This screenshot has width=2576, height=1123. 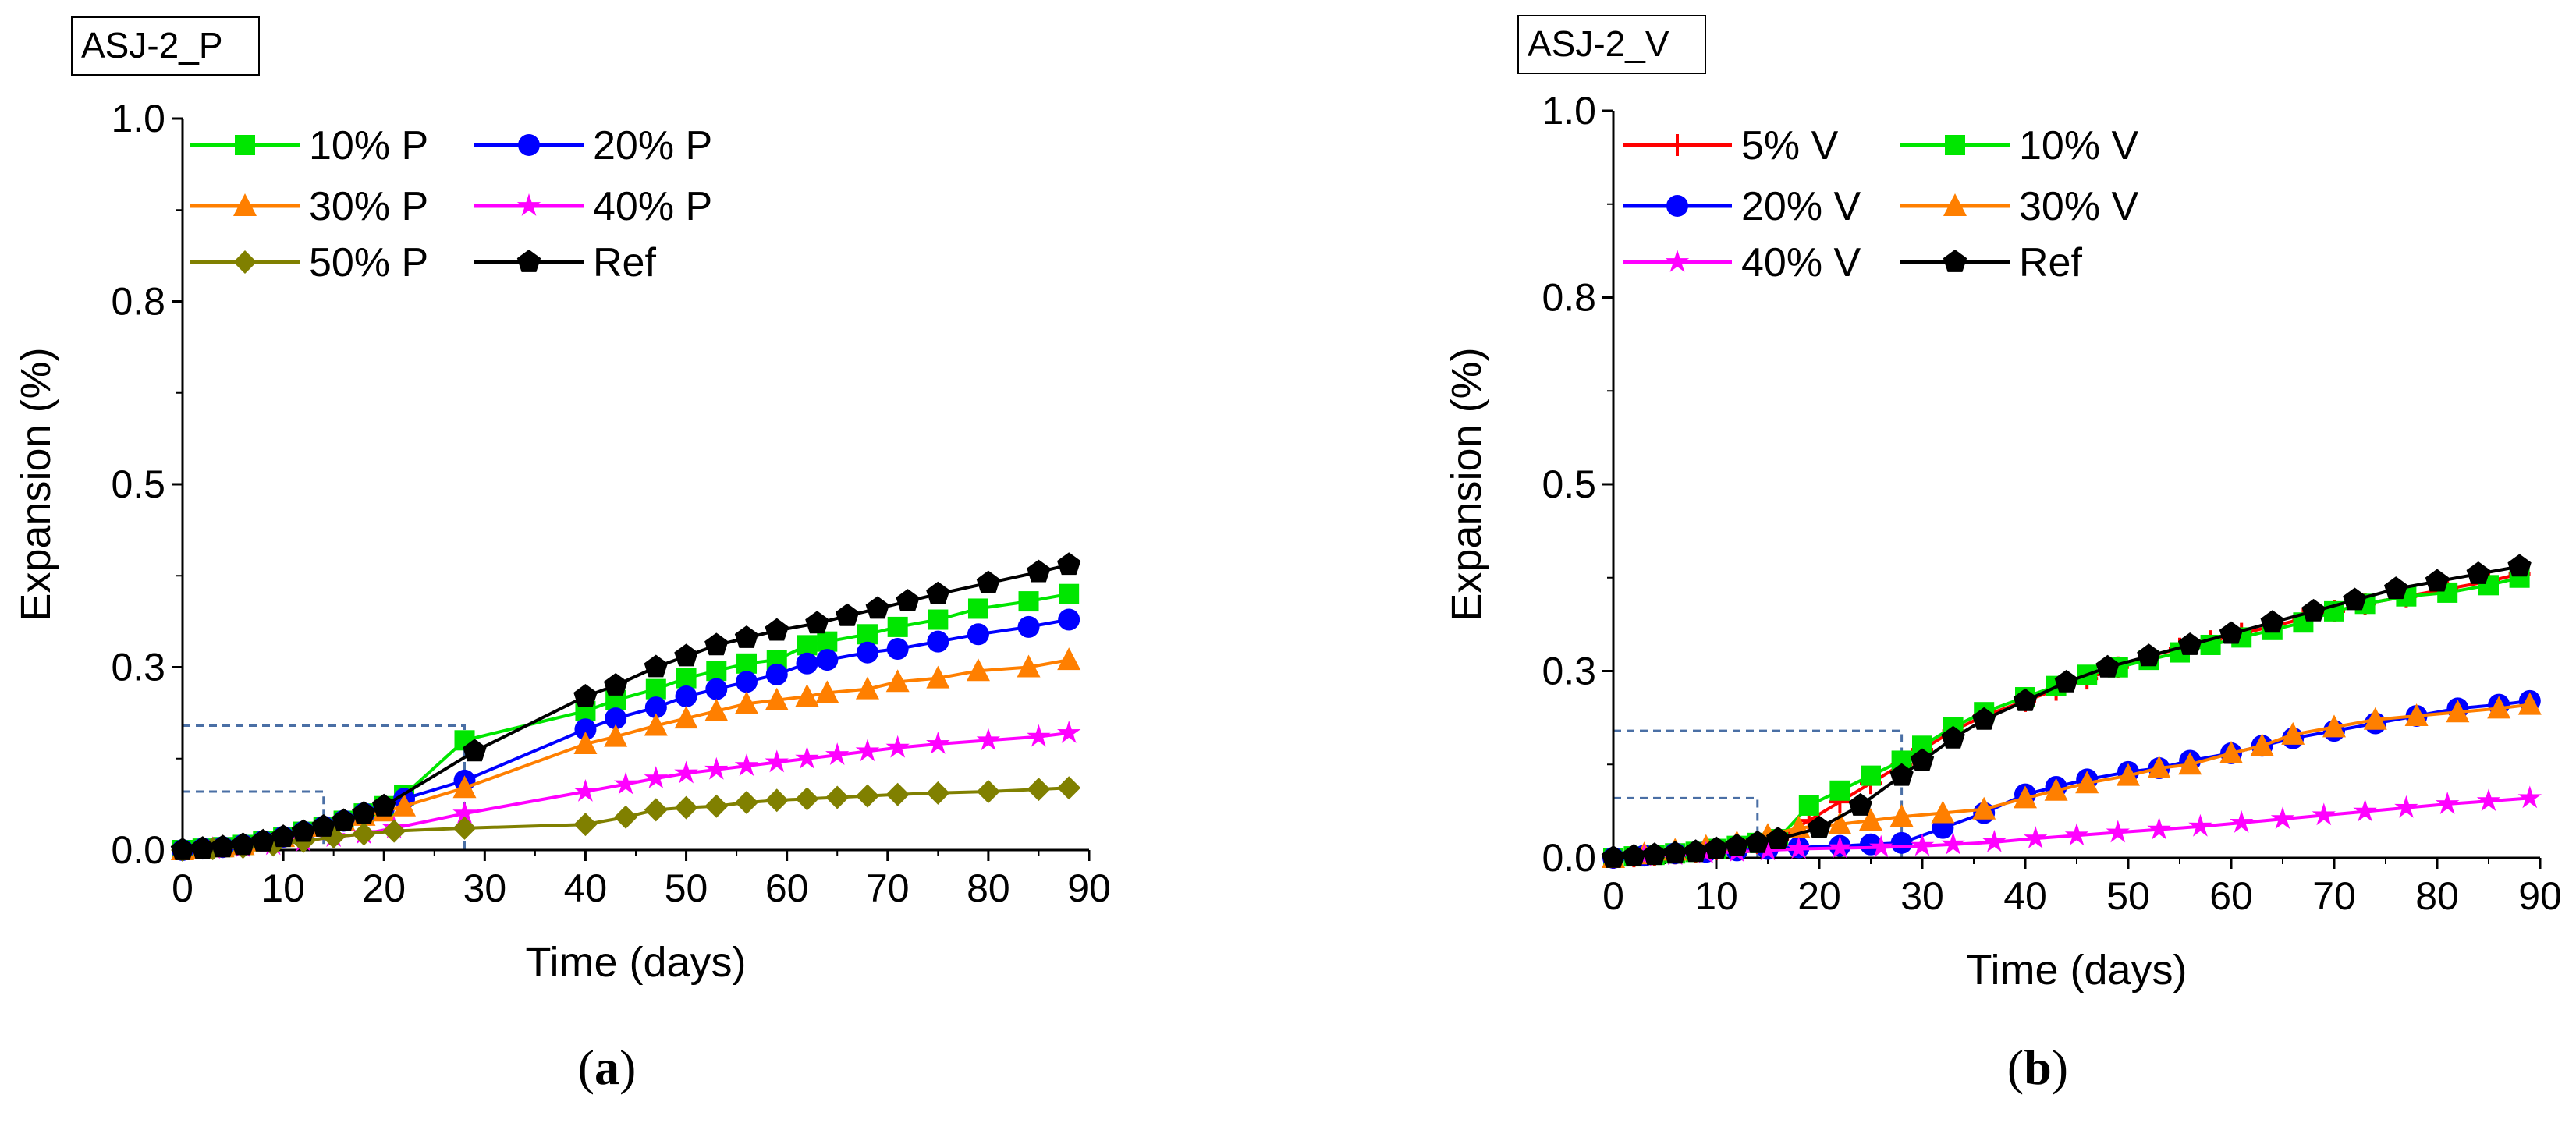 I want to click on x-tick-label: 90, so click(x=2540, y=896).